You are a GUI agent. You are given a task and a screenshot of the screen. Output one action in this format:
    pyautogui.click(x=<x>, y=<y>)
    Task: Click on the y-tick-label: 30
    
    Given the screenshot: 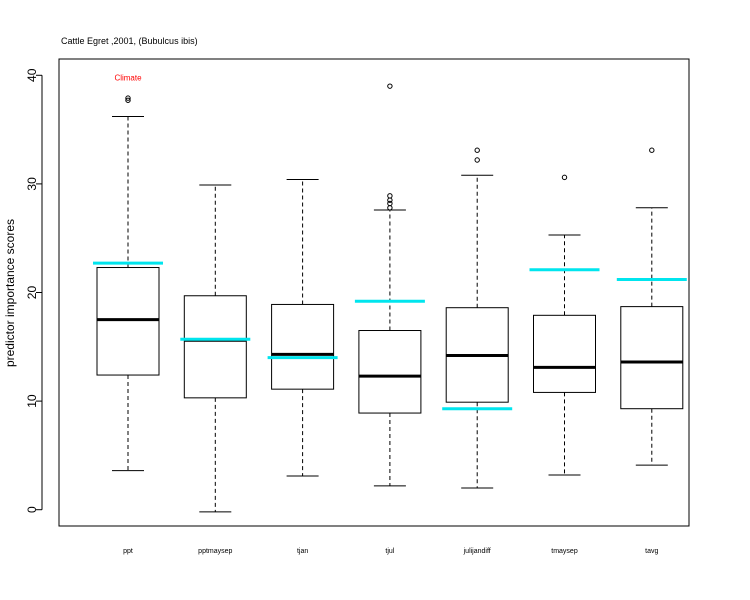 What is the action you would take?
    pyautogui.click(x=32, y=184)
    